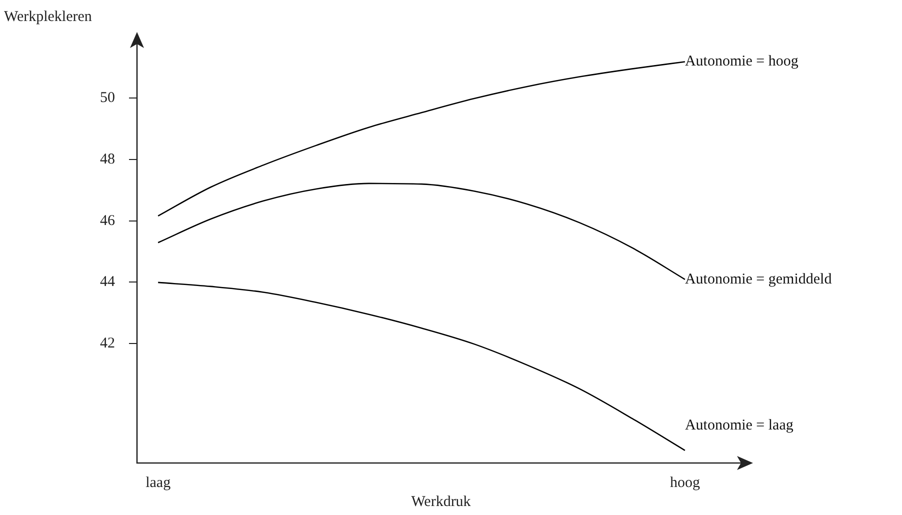 This screenshot has height=515, width=902. Describe the element at coordinates (758, 279) in the screenshot. I see `series-label: Autonomie = gemiddeld` at that location.